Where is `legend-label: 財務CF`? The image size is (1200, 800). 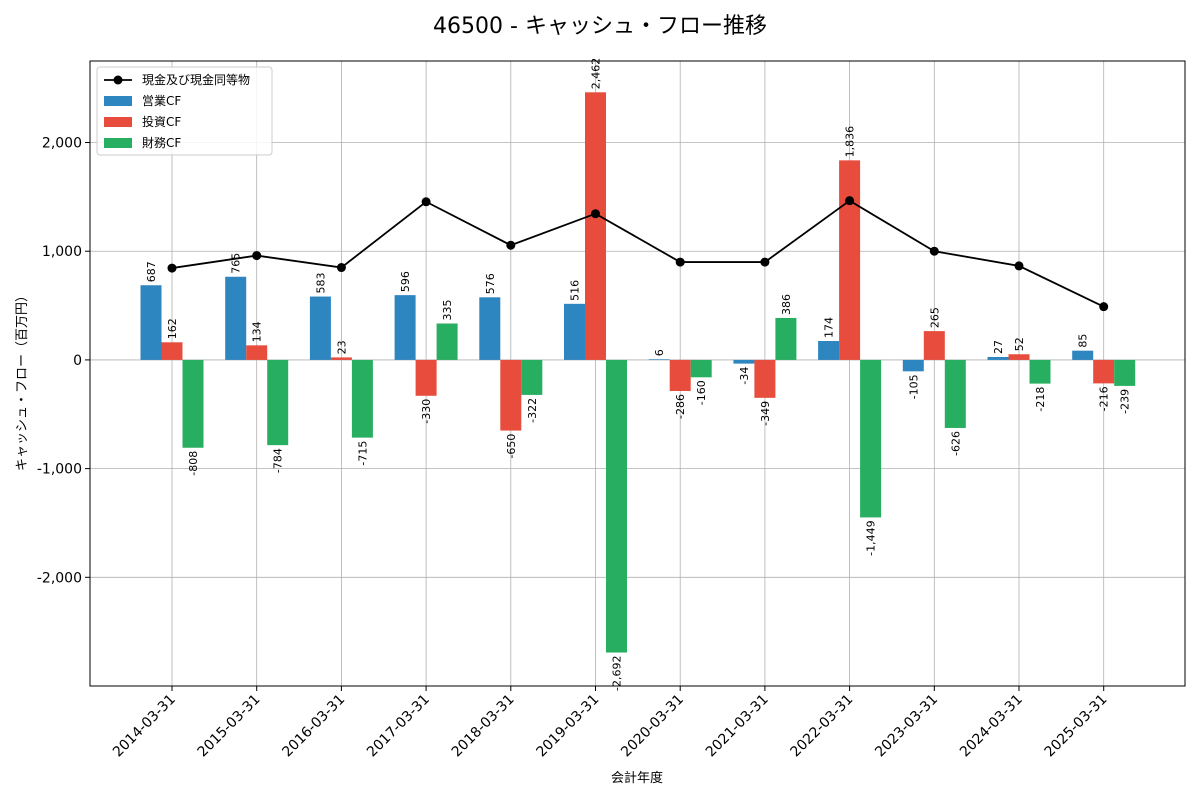 legend-label: 財務CF is located at coordinates (161, 142).